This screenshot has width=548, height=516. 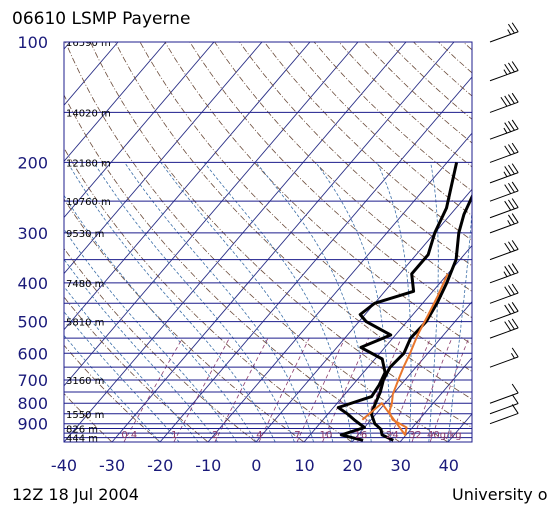 What do you see at coordinates (129, 435) in the screenshot?
I see `mixing-ratio-label: 0.4` at bounding box center [129, 435].